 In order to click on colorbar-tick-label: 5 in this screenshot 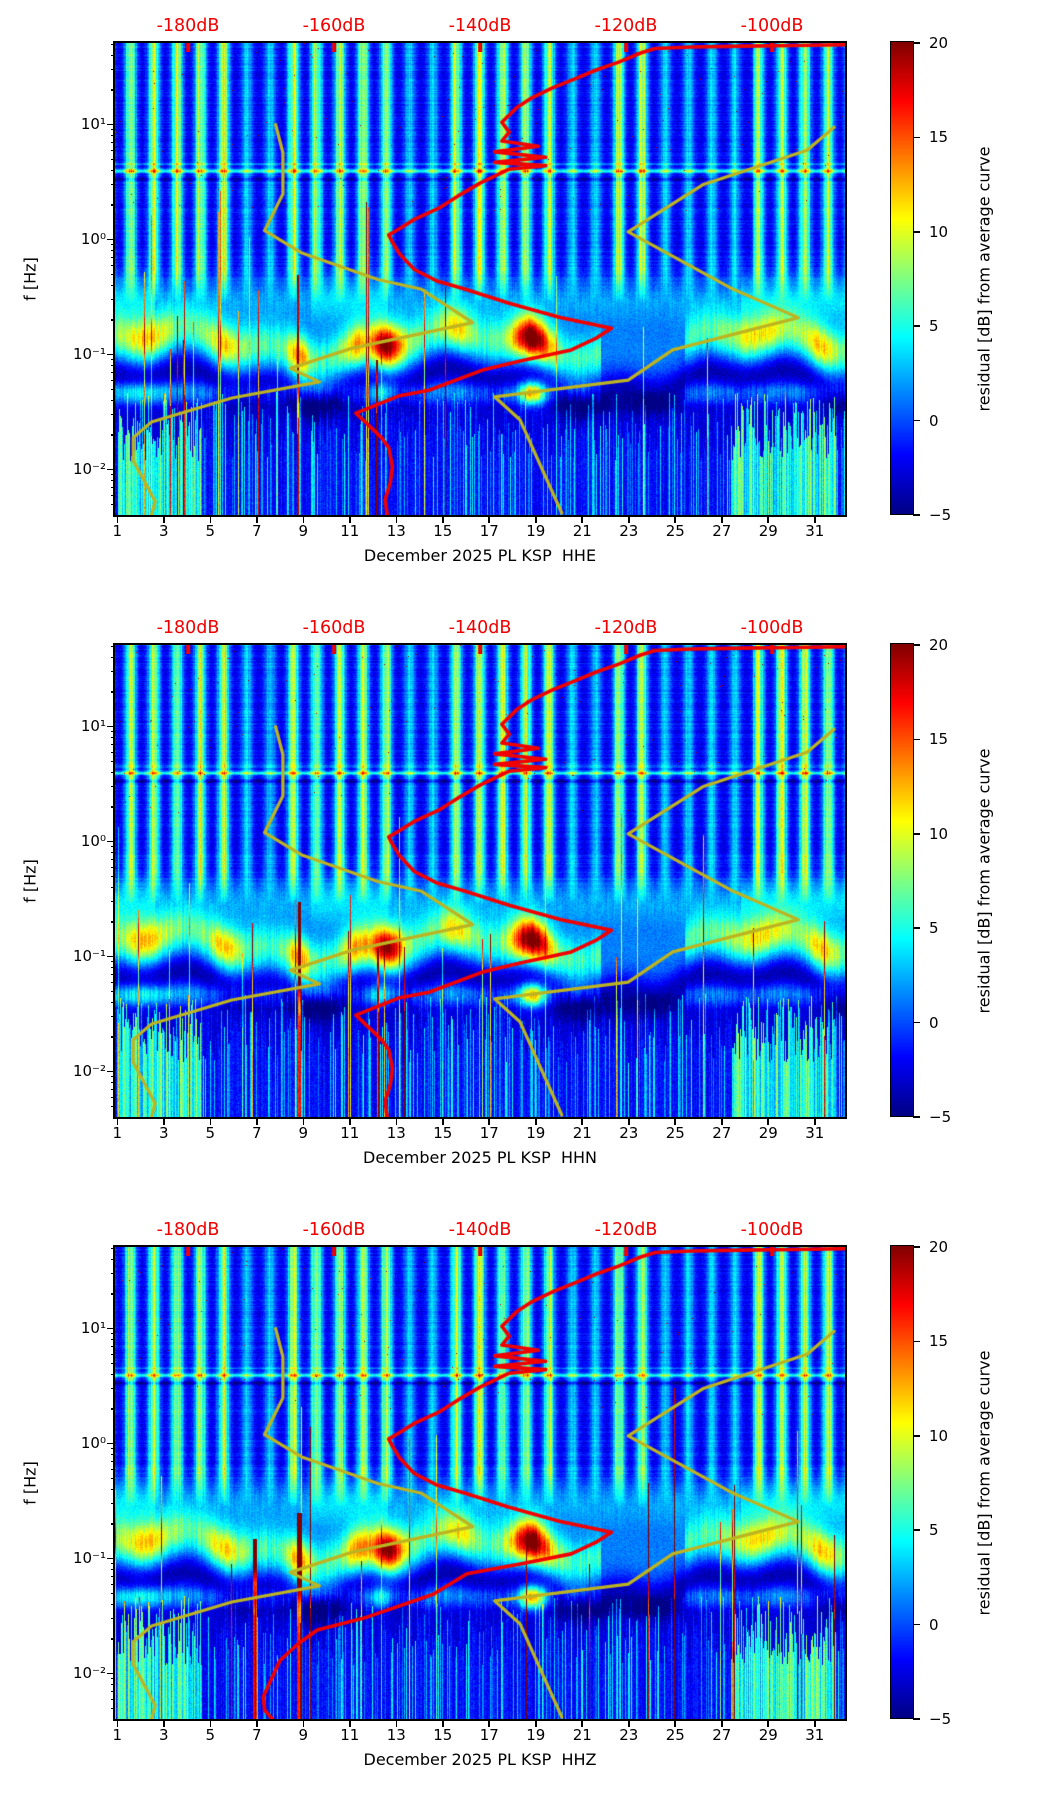, I will do `click(934, 1530)`.